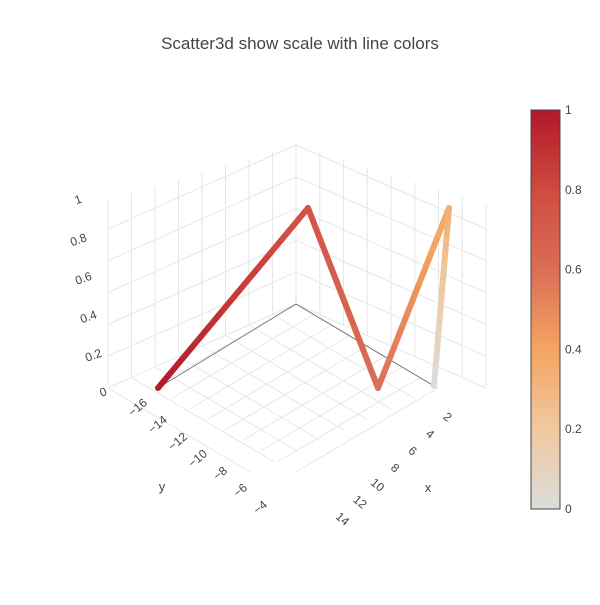  I want to click on colorbar: 0 0.2 0.4 0.6 0.8 1, so click(556, 309).